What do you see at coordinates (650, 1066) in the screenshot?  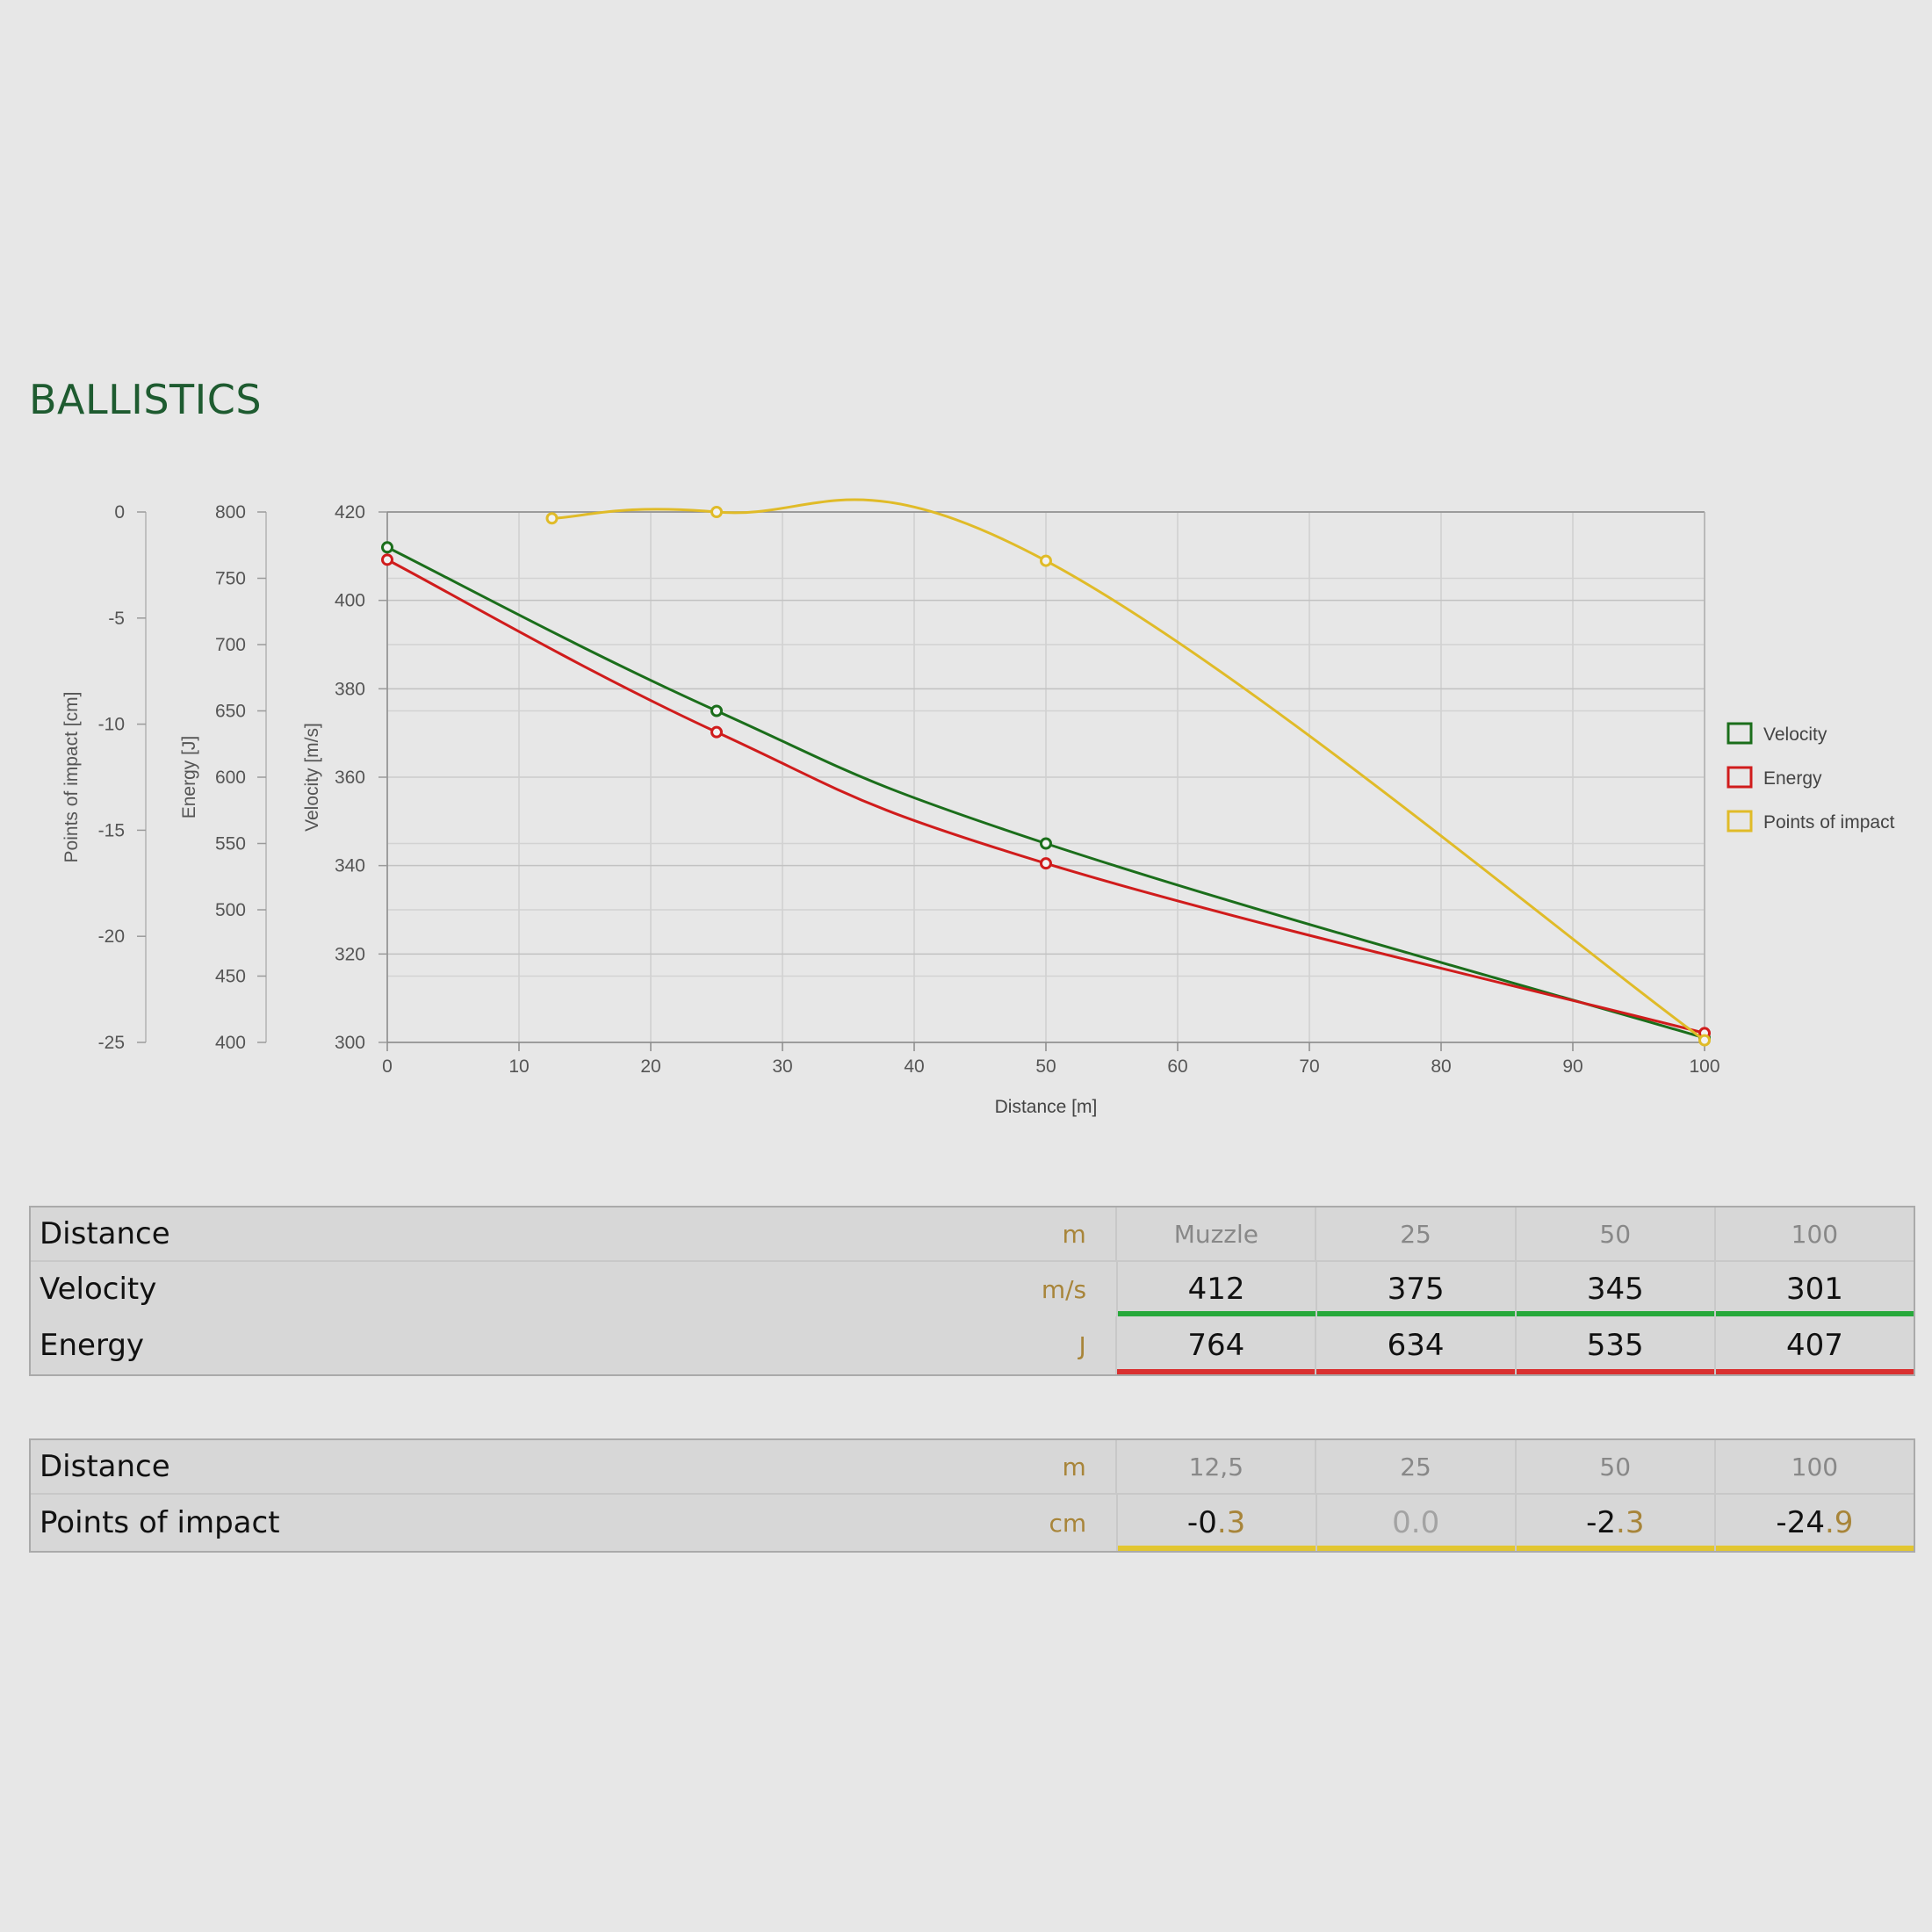 I see `x-tick-label: 20` at bounding box center [650, 1066].